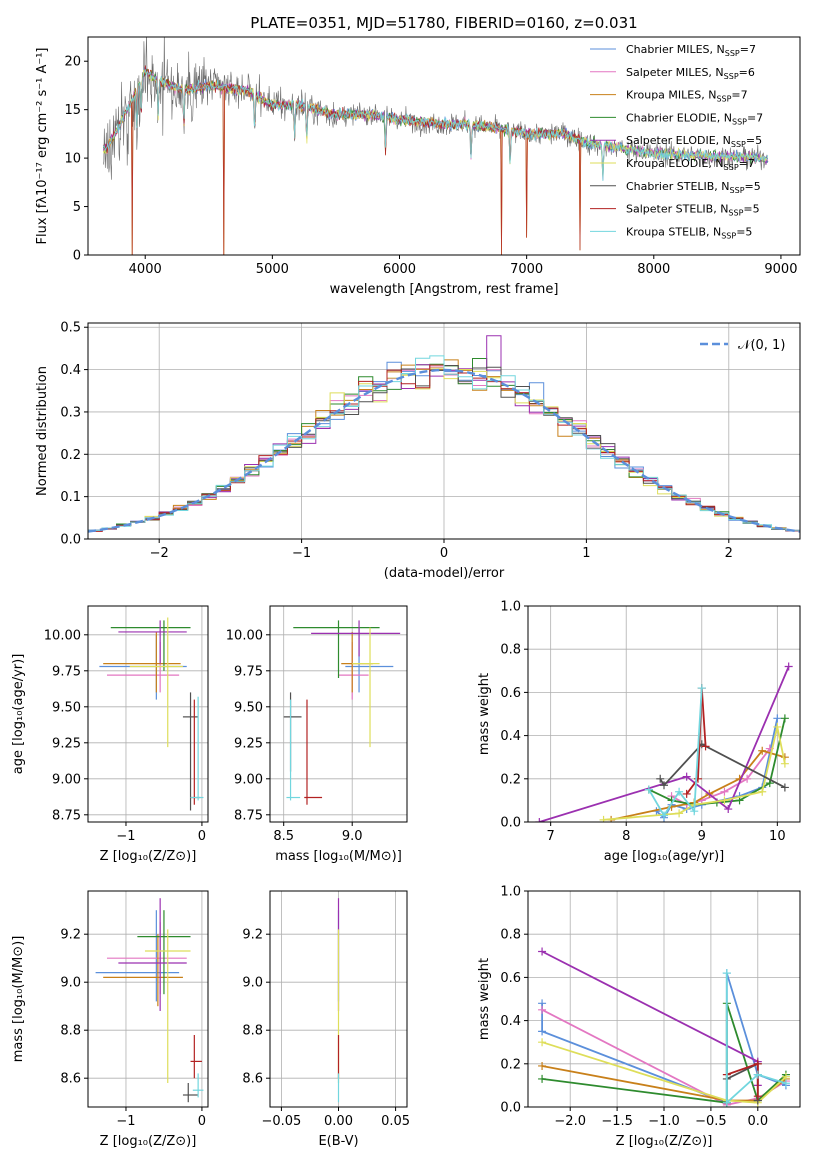  Describe the element at coordinates (248, 743) in the screenshot. I see `y-tick-label: 9.25` at that location.